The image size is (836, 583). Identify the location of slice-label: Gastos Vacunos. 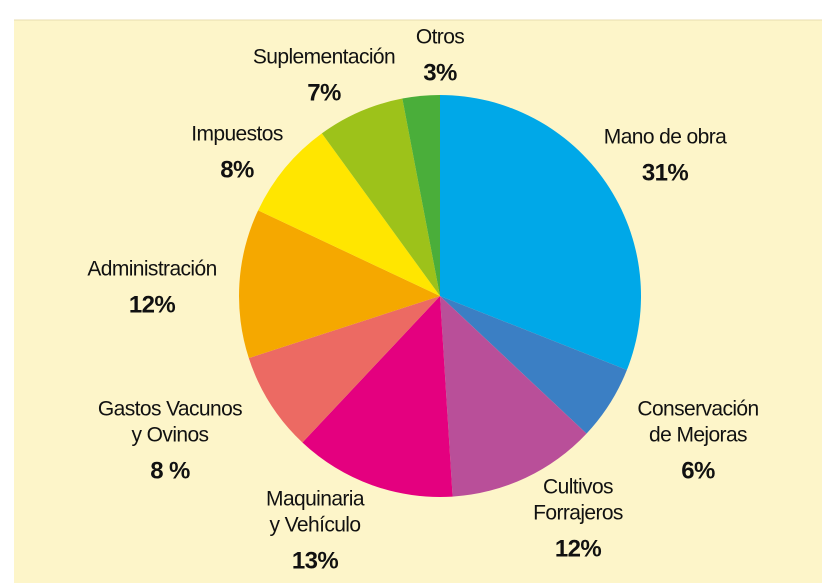
(170, 409).